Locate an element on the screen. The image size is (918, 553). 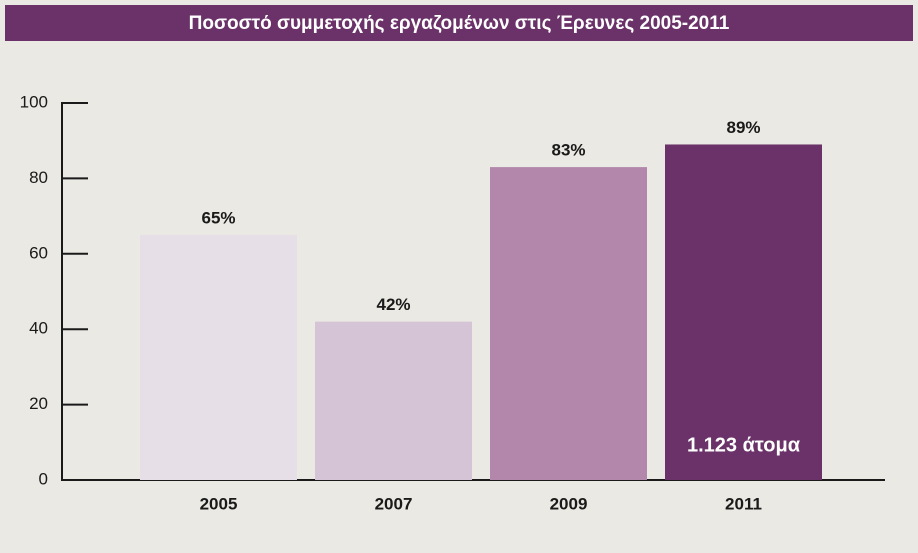
x-tick-label: 2011 is located at coordinates (743, 503).